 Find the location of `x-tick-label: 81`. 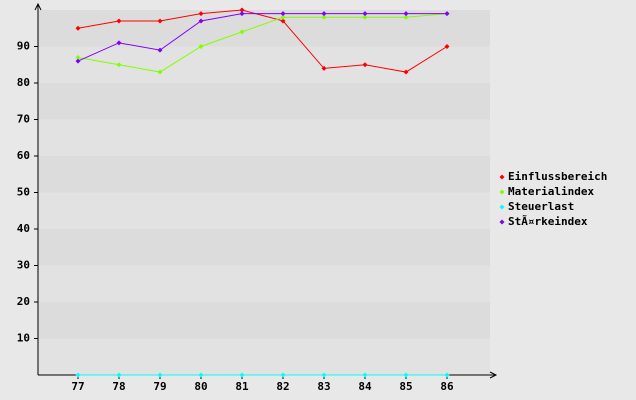

x-tick-label: 81 is located at coordinates (242, 386).